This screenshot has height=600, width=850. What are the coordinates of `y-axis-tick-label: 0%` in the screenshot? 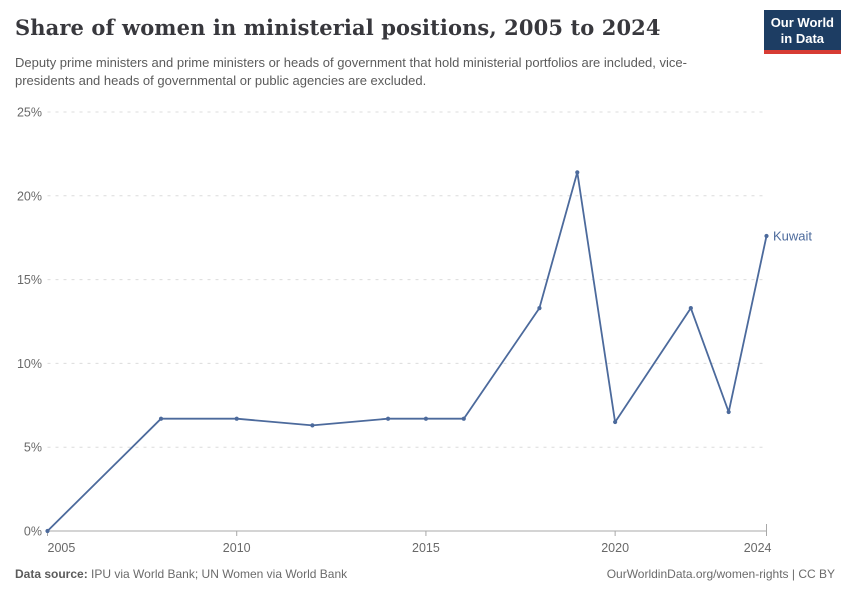 It's located at (33, 532).